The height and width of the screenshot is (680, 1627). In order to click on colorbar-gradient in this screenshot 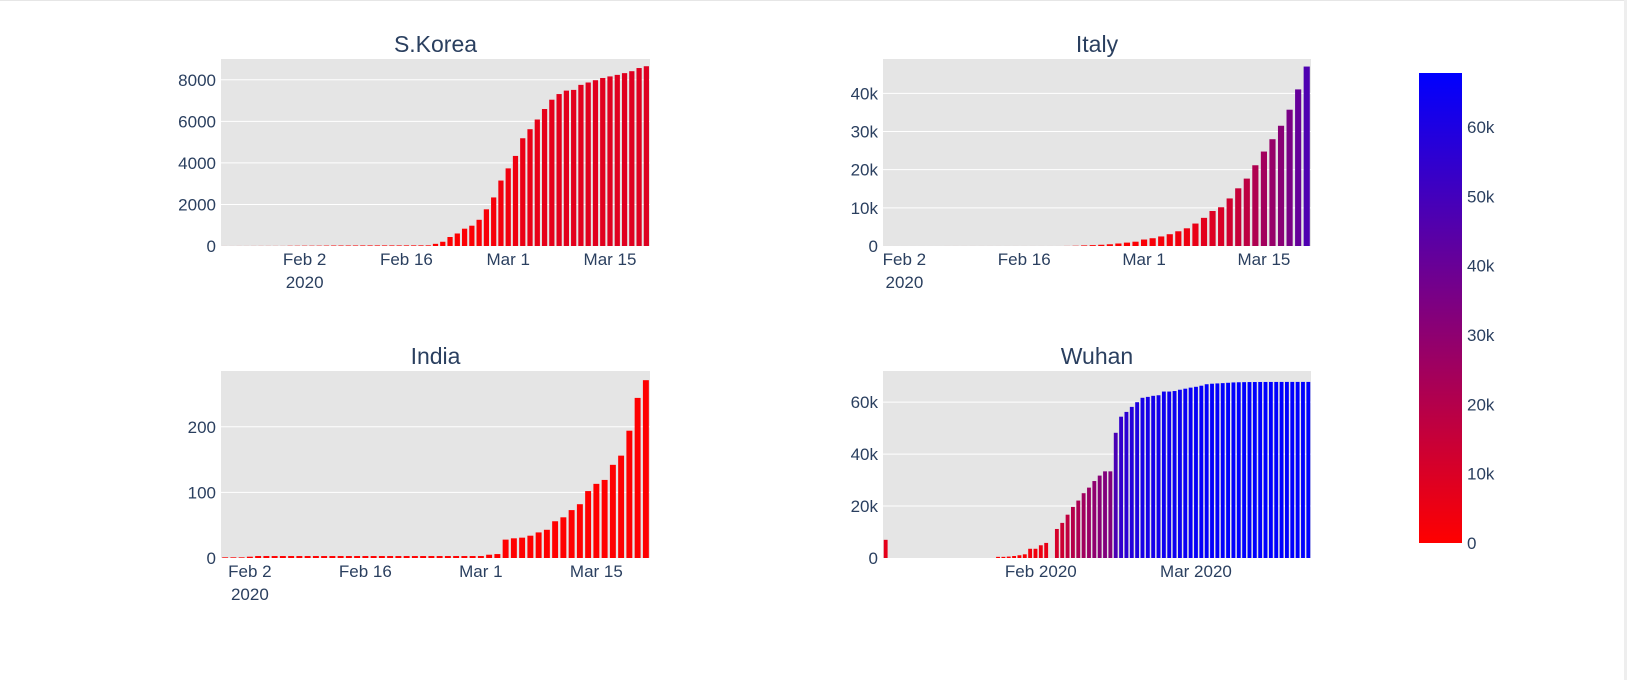, I will do `click(1440, 308)`.